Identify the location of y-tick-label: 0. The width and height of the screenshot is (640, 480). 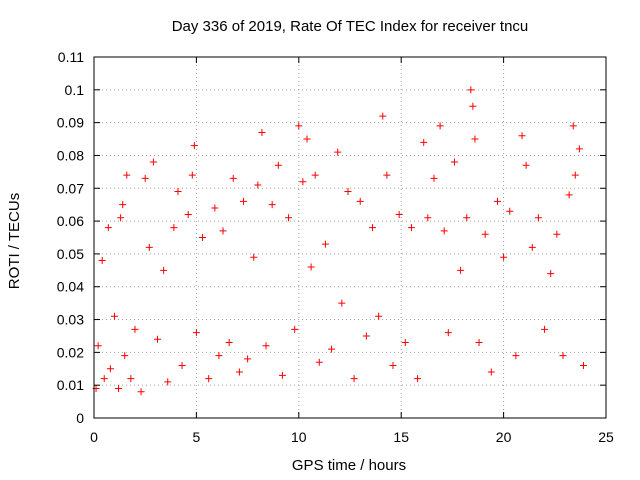
(80, 418).